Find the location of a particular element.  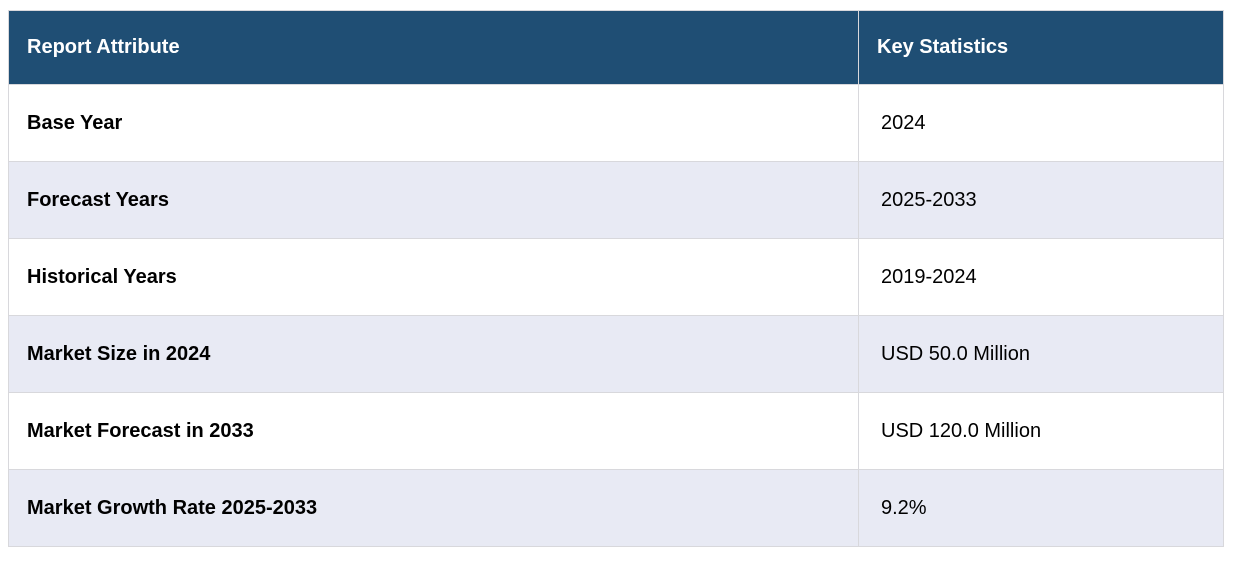

table-header-row: Report Attribute Key Statistics is located at coordinates (616, 47).